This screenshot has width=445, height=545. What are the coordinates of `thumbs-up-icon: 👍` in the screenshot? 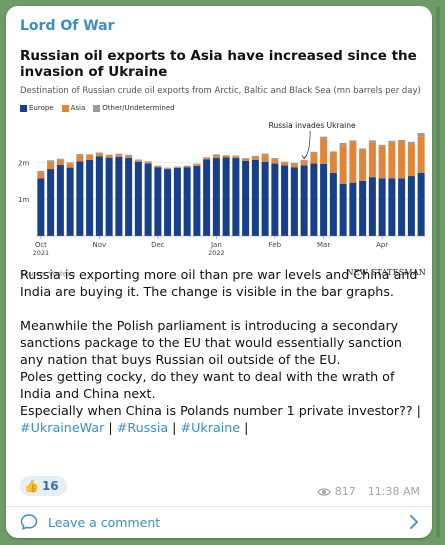 It's located at (31, 486).